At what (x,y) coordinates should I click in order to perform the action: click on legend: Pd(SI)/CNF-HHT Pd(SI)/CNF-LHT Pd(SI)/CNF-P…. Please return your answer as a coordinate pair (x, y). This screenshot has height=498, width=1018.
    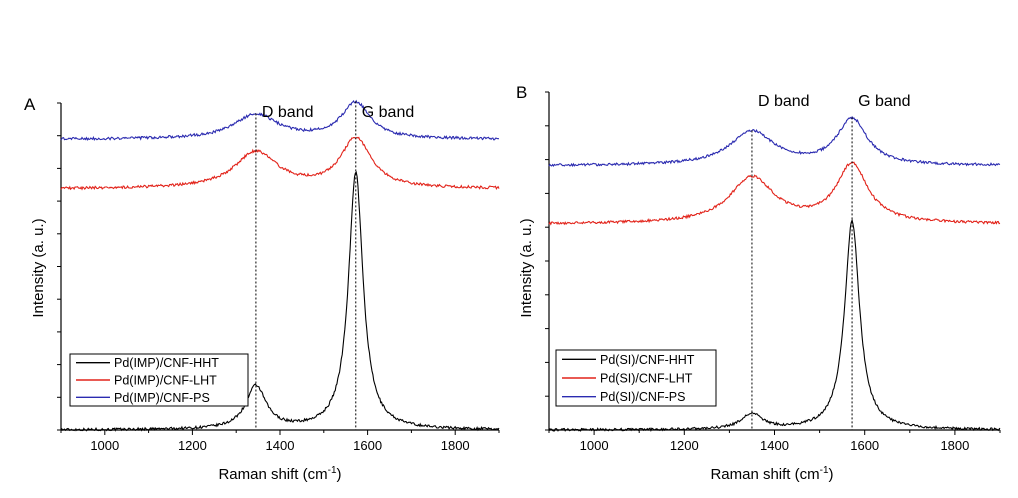
    Looking at the image, I should click on (636, 378).